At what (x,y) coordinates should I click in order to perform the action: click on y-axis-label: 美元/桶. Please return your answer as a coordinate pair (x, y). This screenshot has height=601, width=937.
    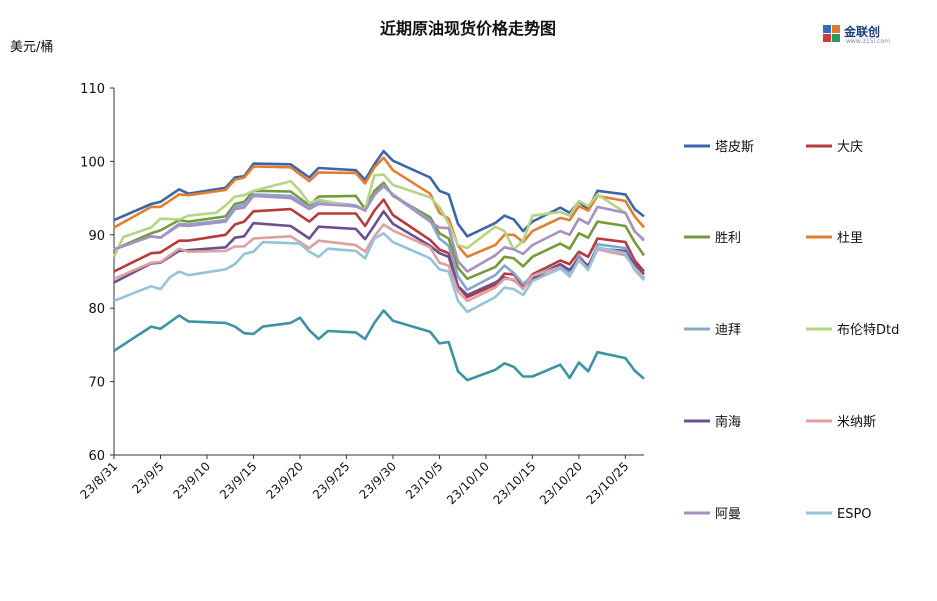
    Looking at the image, I should click on (31, 47).